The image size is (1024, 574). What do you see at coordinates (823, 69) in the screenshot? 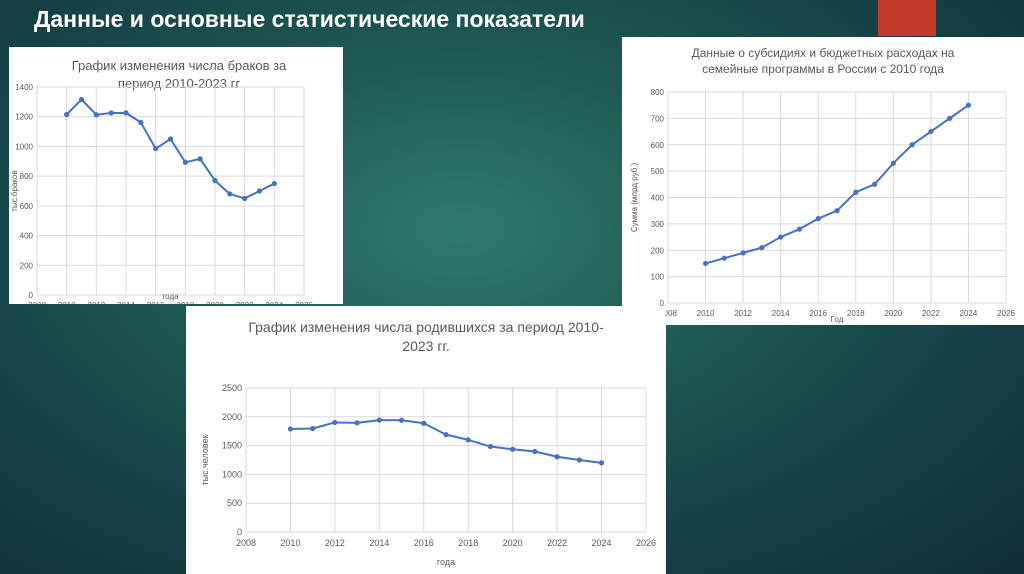
I see `chart-title-line-2: семейные программы в России с 2010 года` at bounding box center [823, 69].